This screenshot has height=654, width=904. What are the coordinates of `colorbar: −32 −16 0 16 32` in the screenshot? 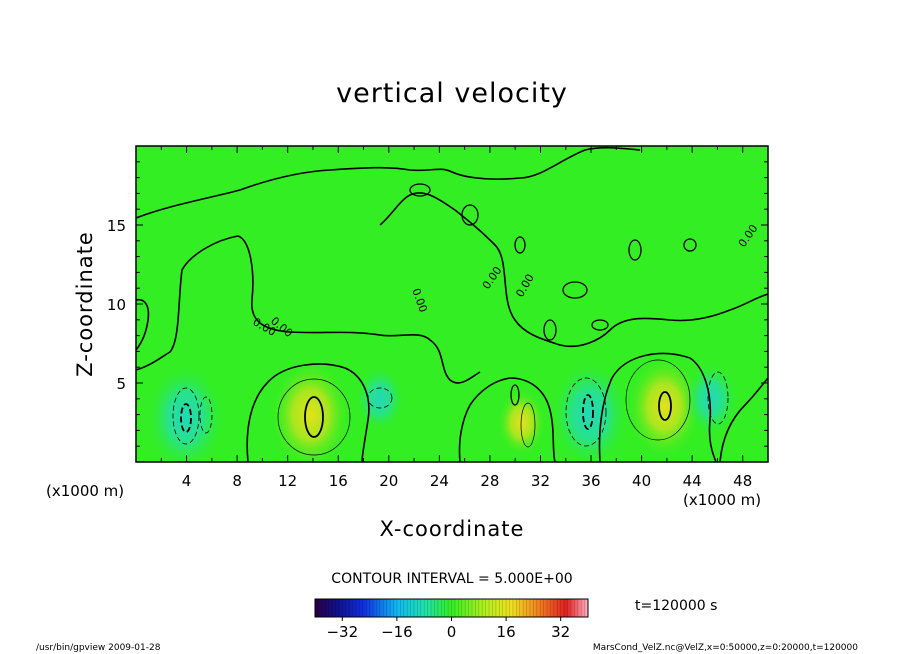 It's located at (451, 619).